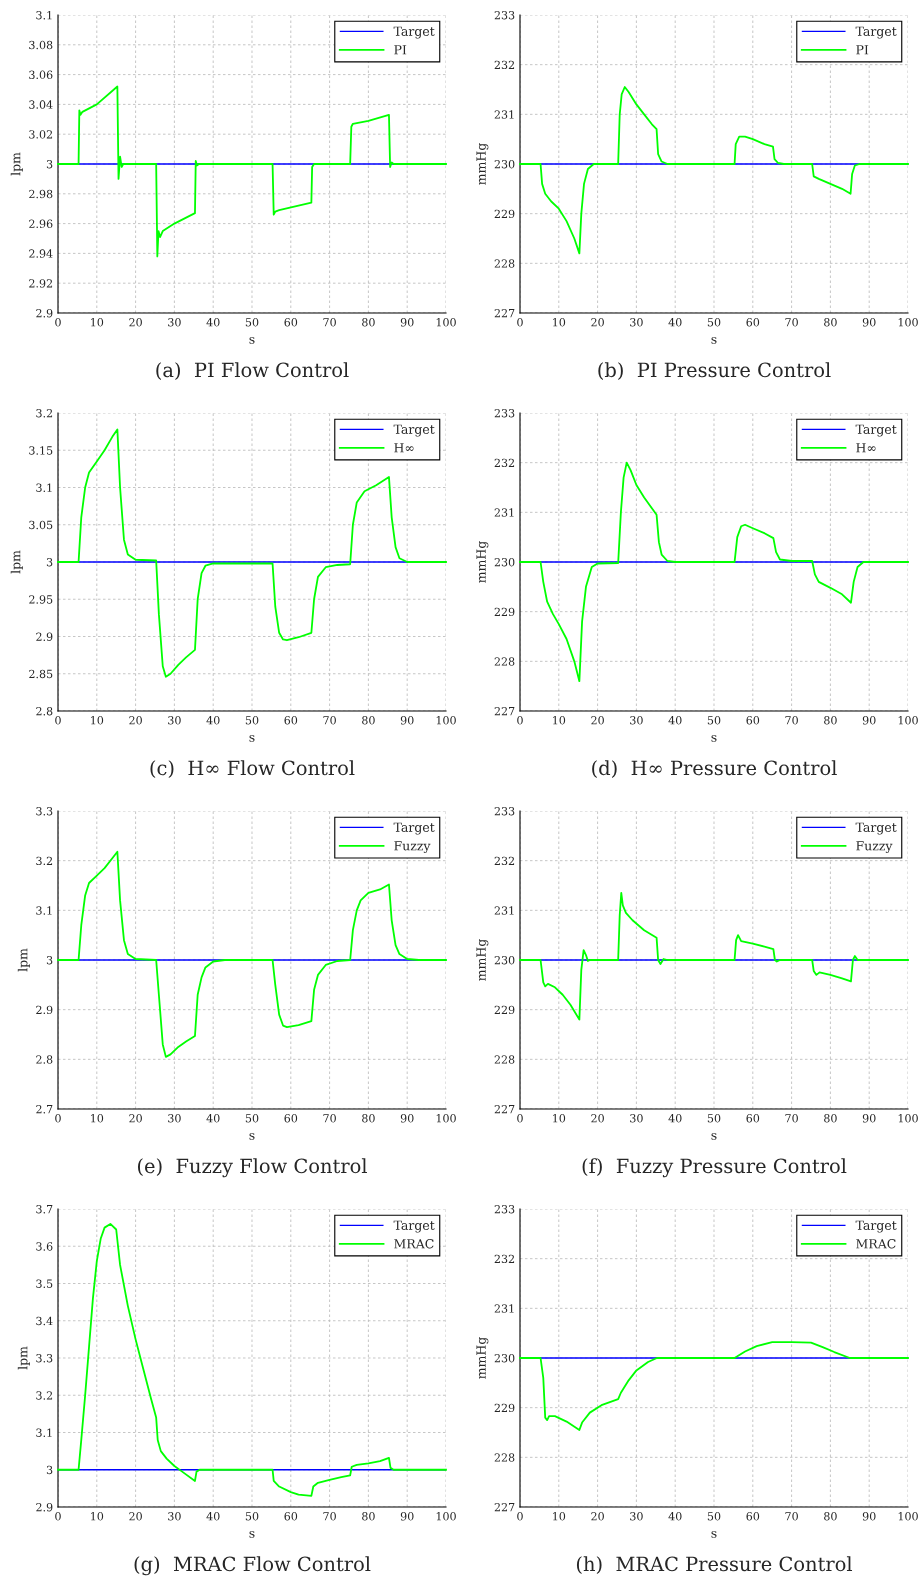 The image size is (920, 1588). I want to click on y-tick-label: 2.9, so click(44, 313).